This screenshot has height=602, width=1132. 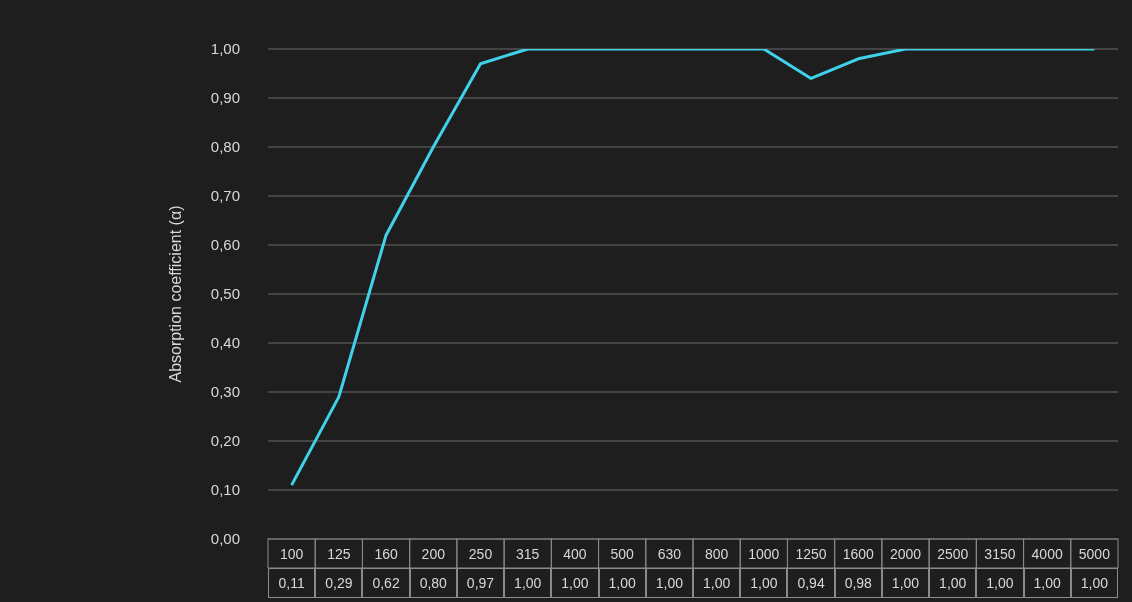 What do you see at coordinates (225, 441) in the screenshot?
I see `y-tick-label: 0,20` at bounding box center [225, 441].